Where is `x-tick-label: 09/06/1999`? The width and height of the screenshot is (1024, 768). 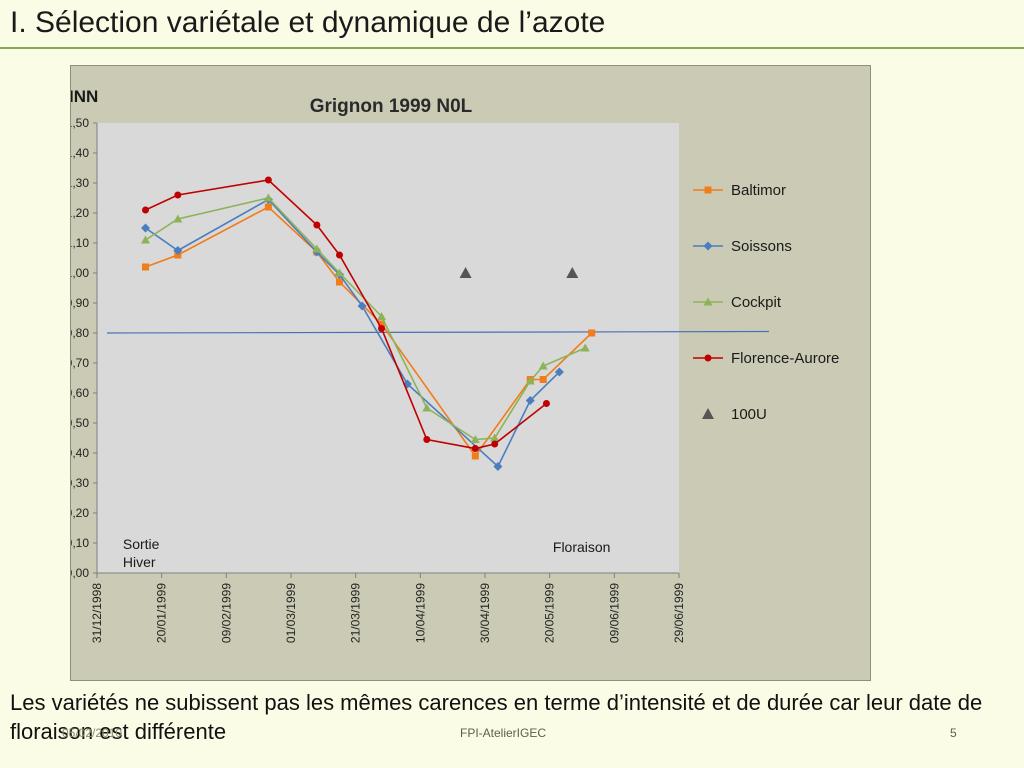 x-tick-label: 09/06/1999 is located at coordinates (614, 613).